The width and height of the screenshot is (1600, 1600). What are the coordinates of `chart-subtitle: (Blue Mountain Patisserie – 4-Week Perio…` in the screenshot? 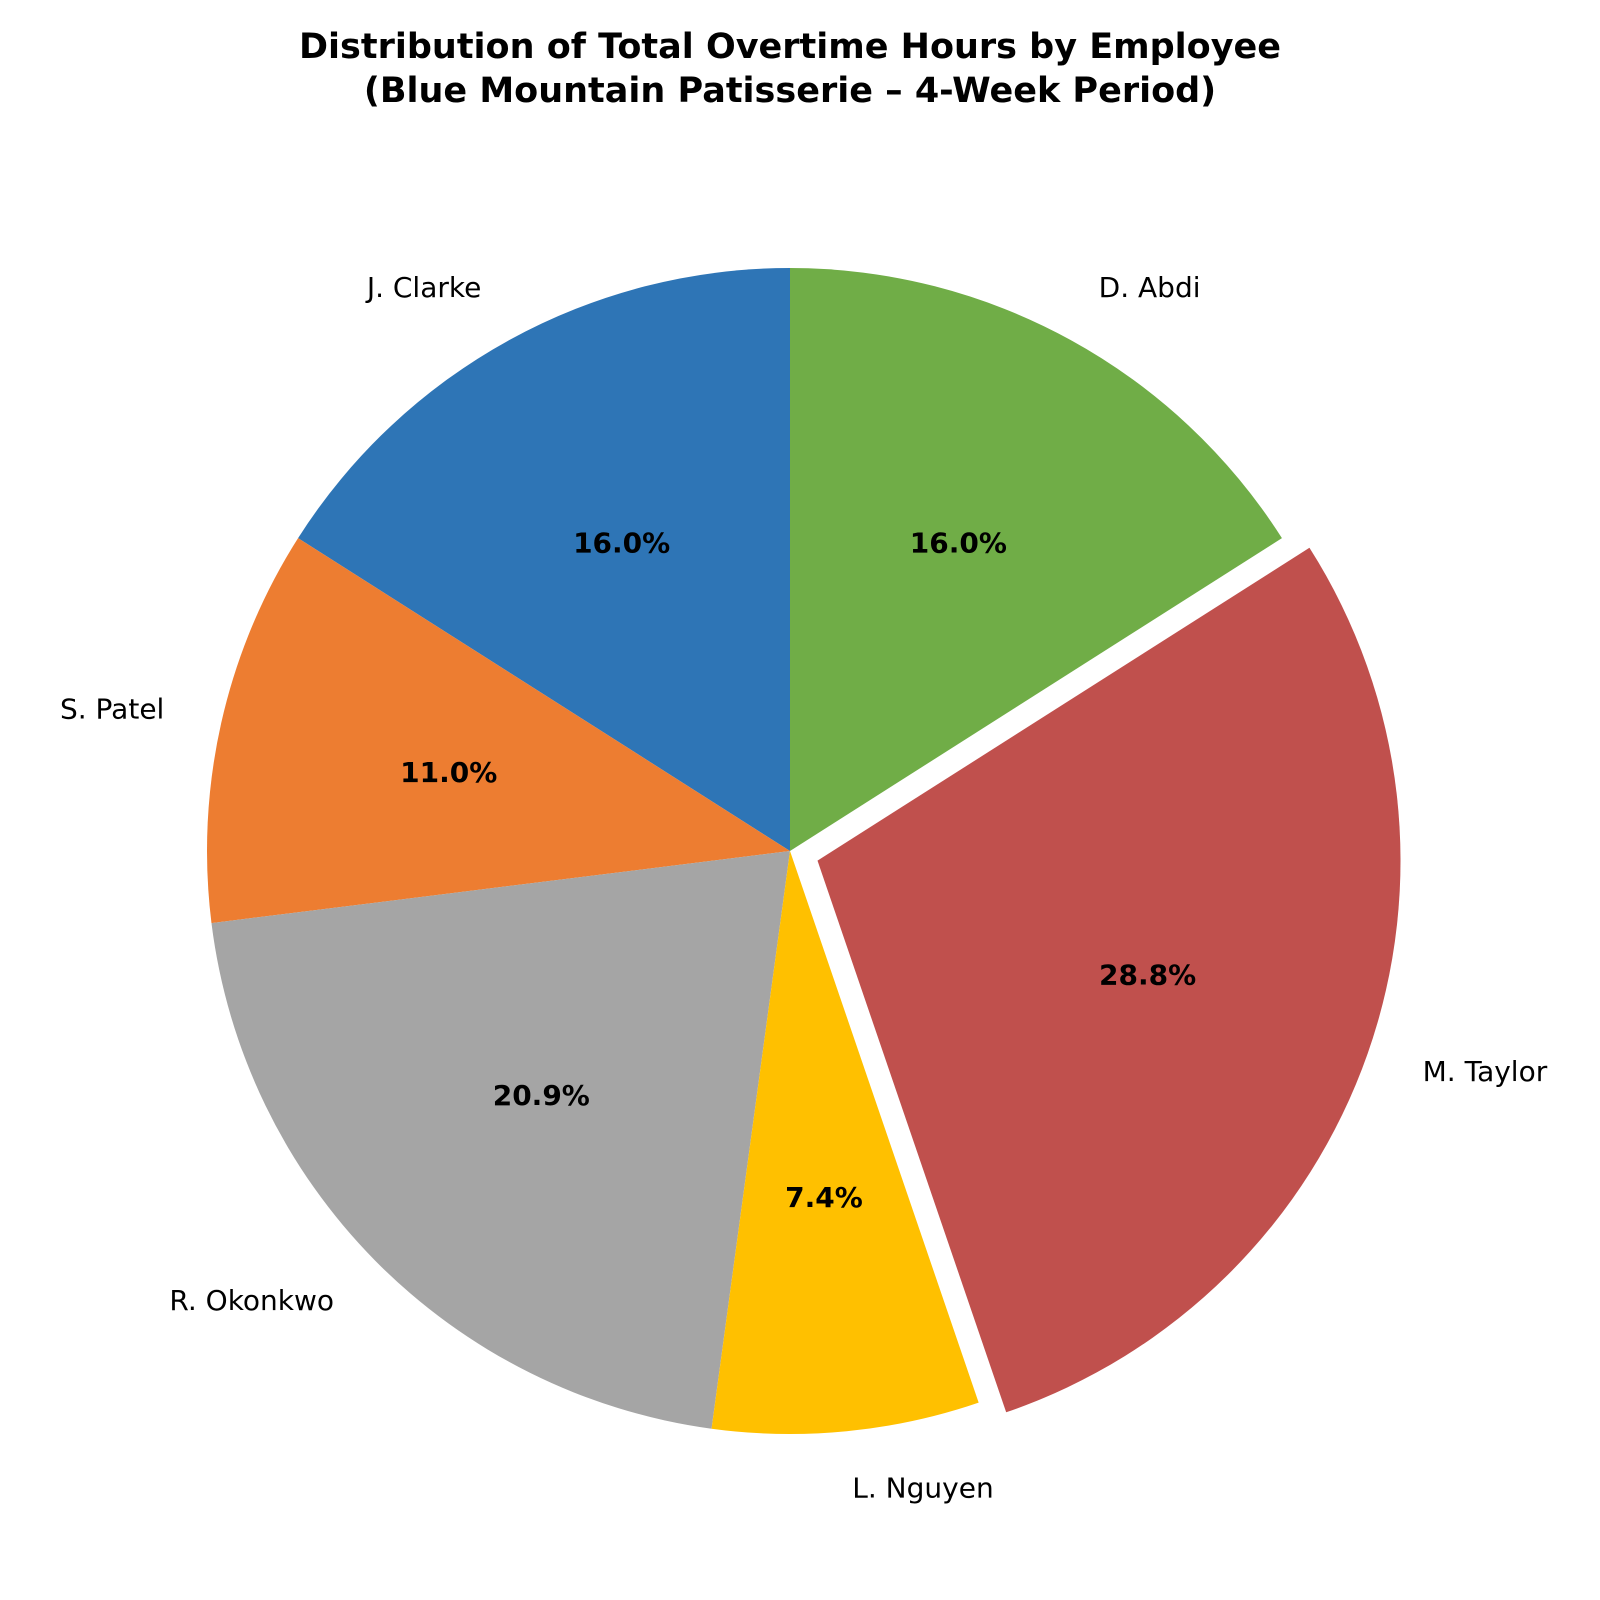 It's located at (790, 91).